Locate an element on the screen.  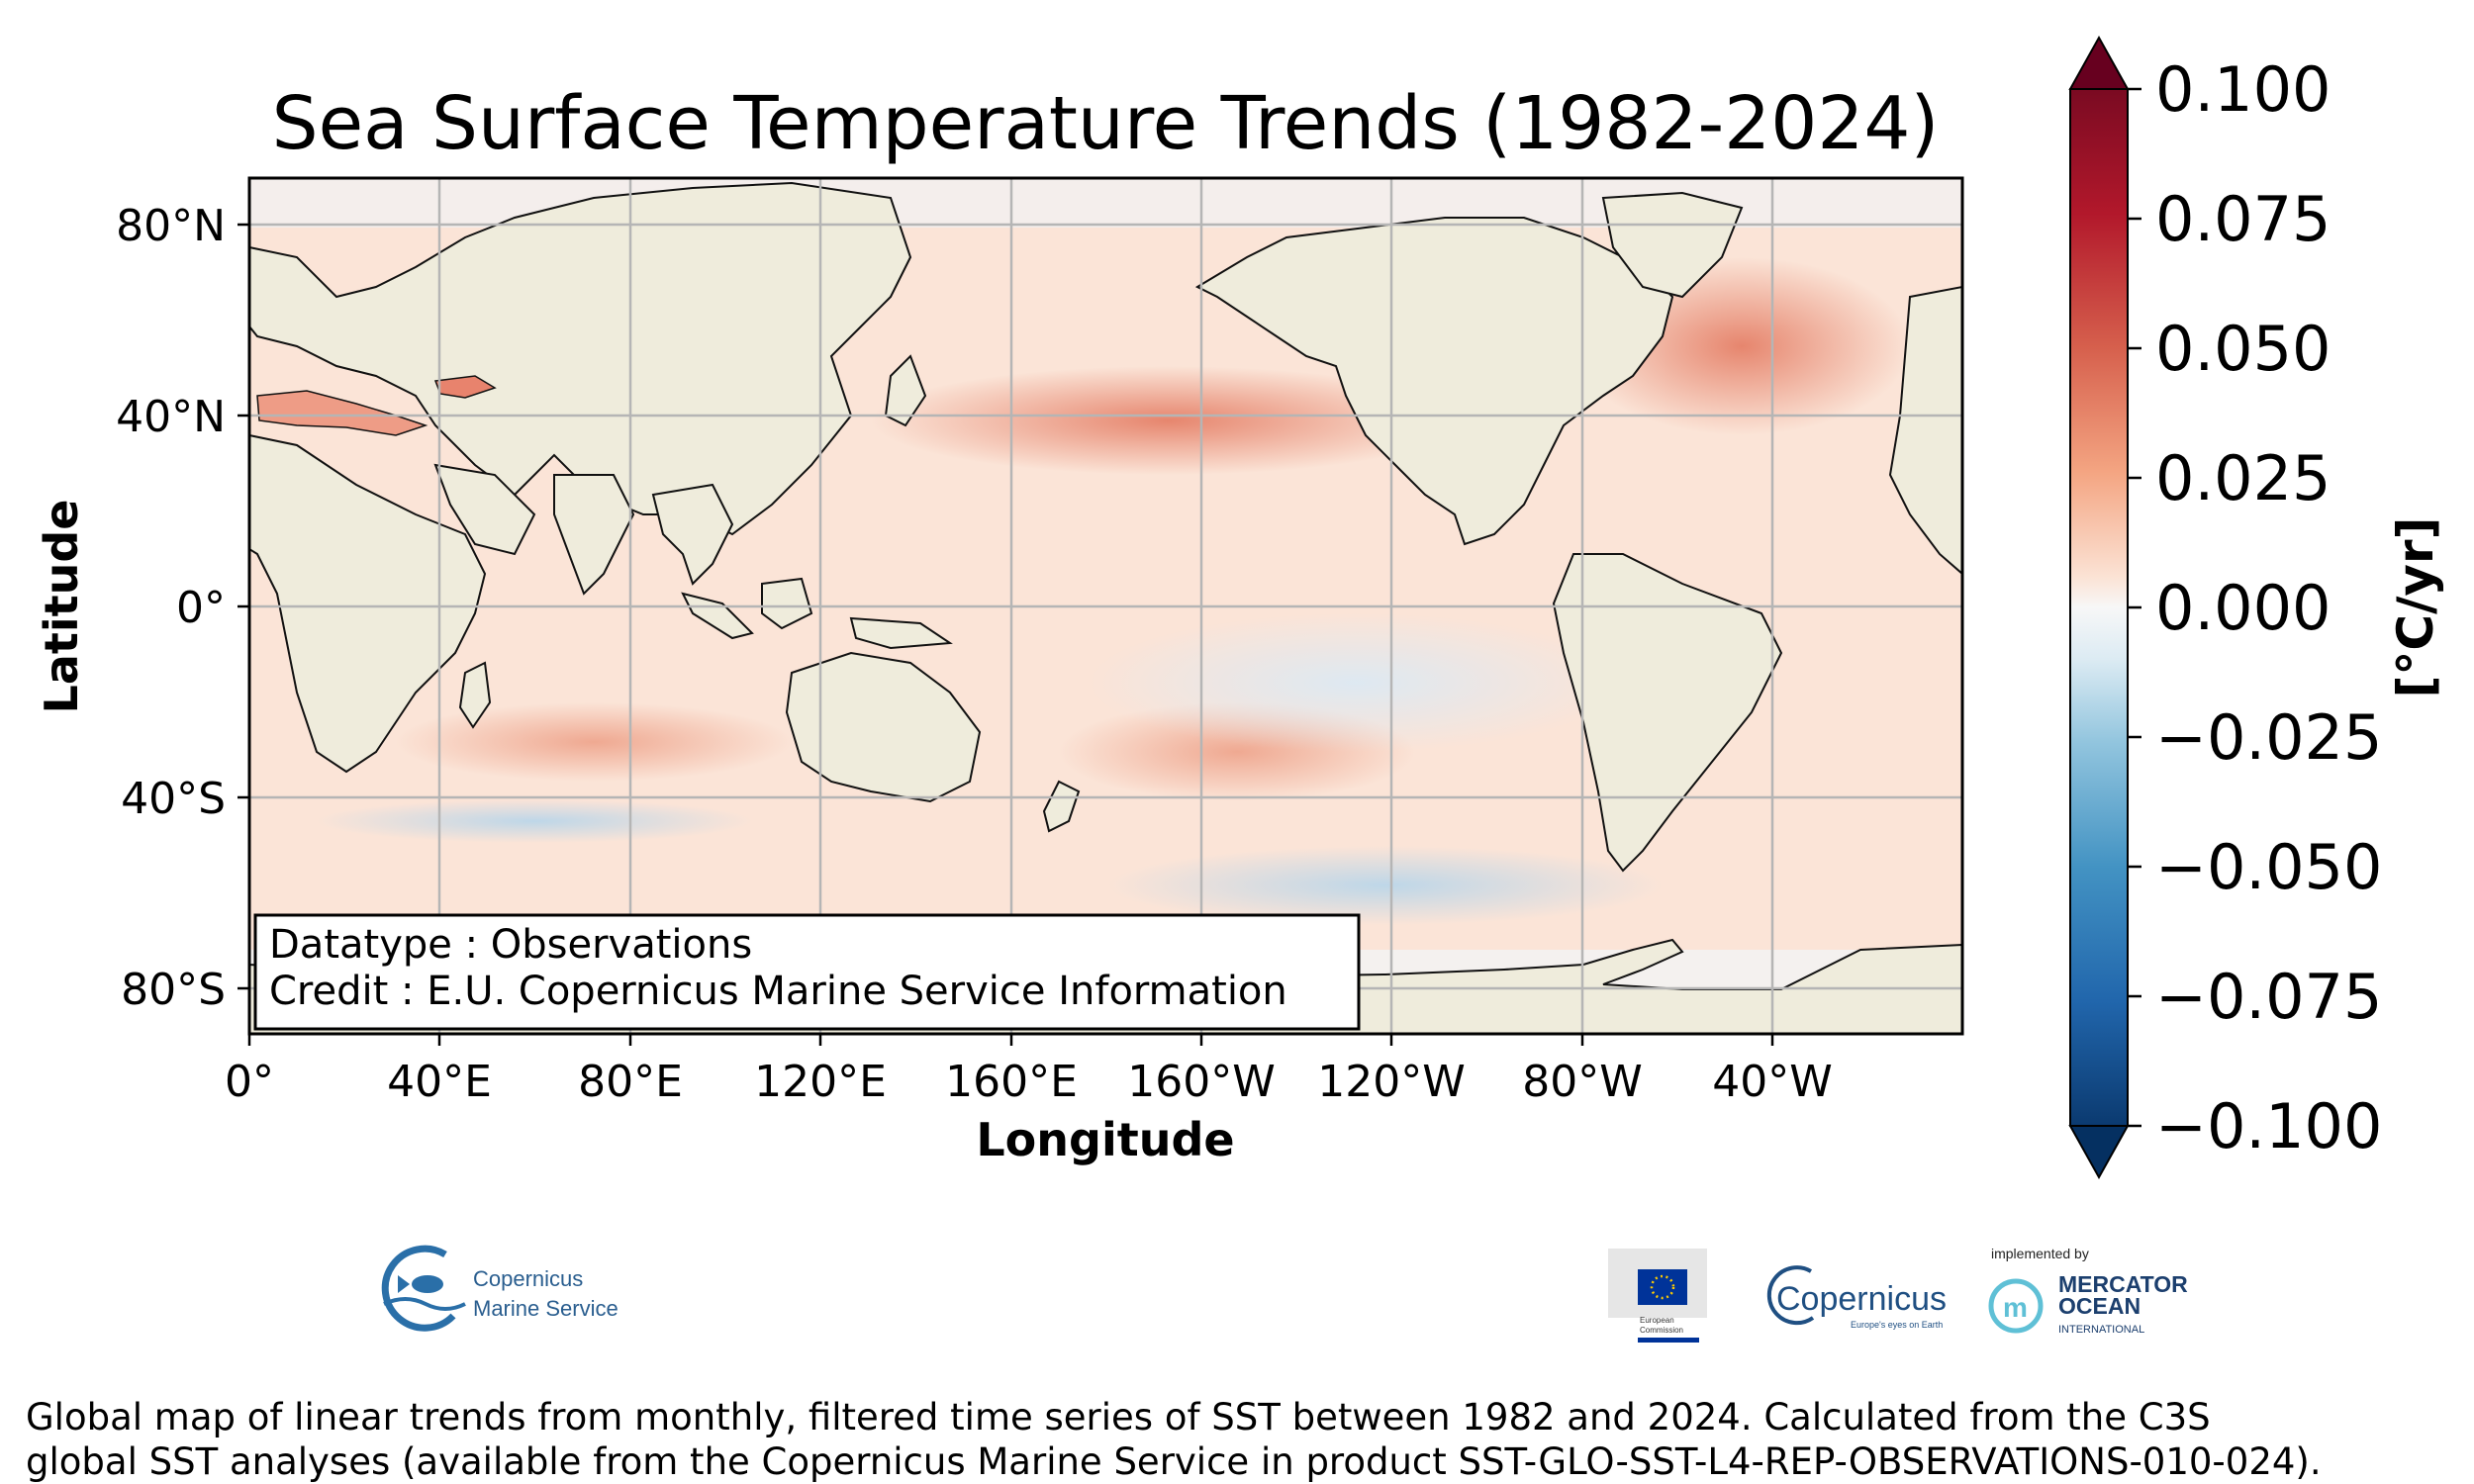
ec-underline is located at coordinates (1669, 1340).